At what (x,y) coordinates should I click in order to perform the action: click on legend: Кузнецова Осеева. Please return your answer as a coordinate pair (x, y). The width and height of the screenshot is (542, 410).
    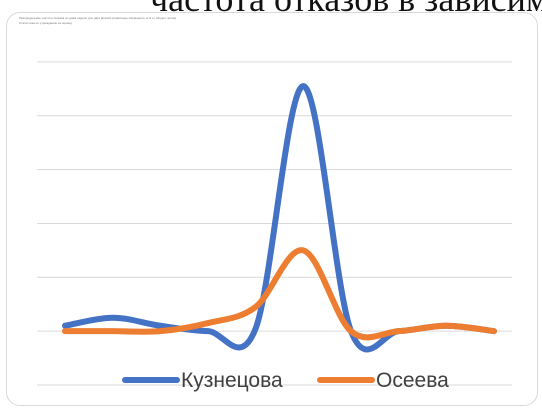
    Looking at the image, I should click on (285, 380).